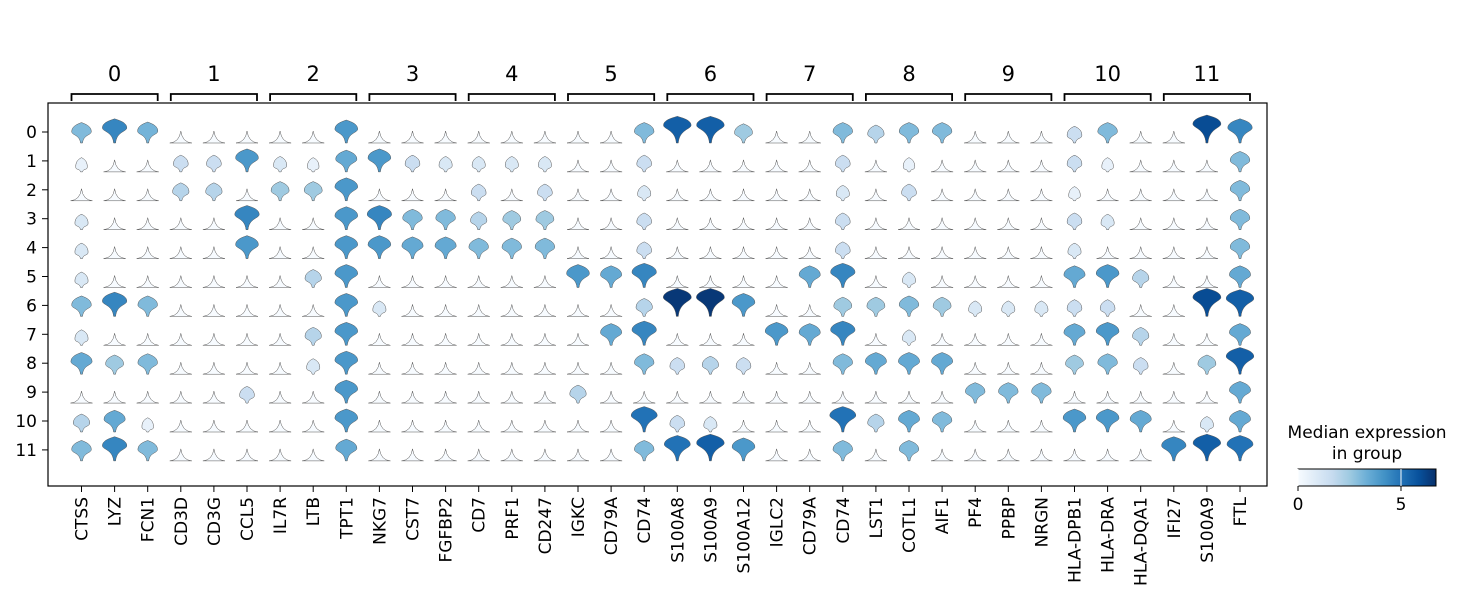 Image resolution: width=1469 pixels, height=611 pixels. What do you see at coordinates (809, 74) in the screenshot?
I see `group-label: 7` at bounding box center [809, 74].